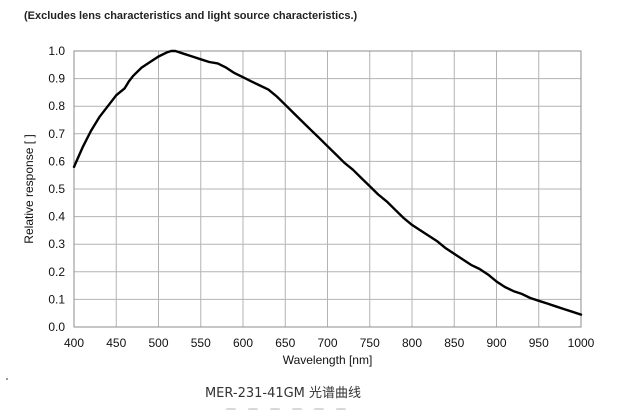 This screenshot has height=410, width=626. Describe the element at coordinates (56, 134) in the screenshot. I see `y-tick-label: 0.7` at that location.